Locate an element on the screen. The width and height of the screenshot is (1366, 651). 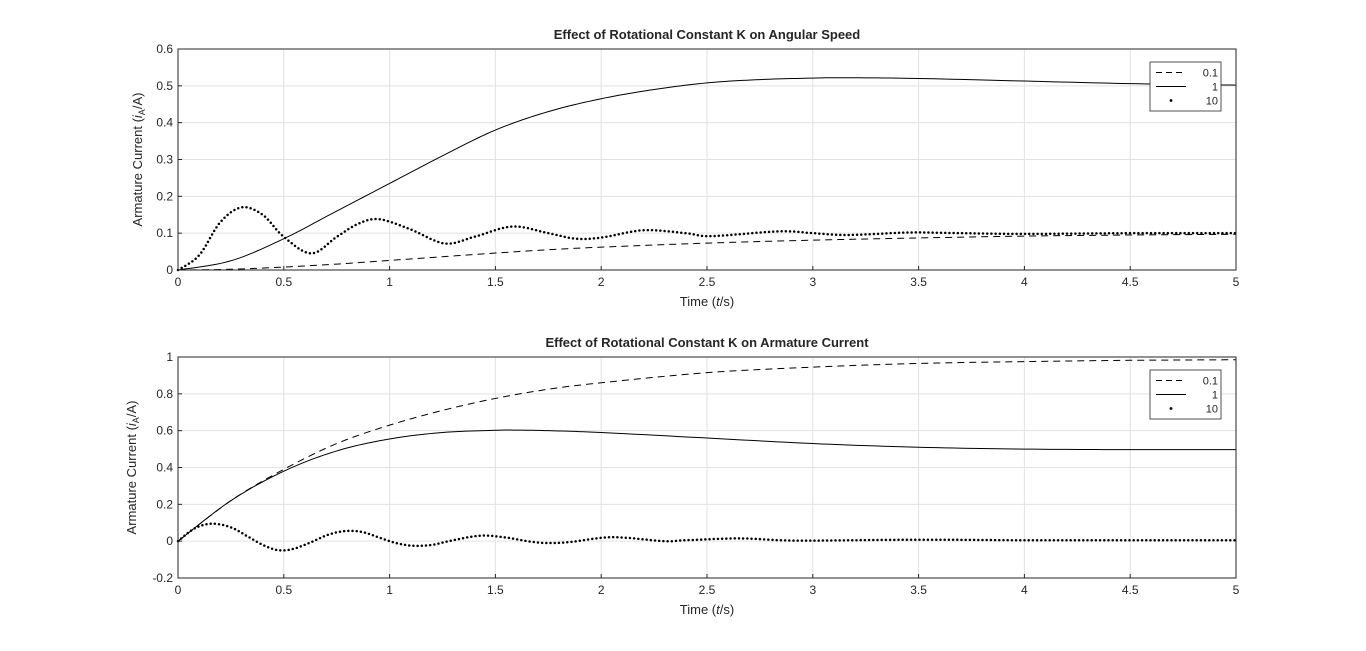
y-tick-label: 0.5 is located at coordinates (164, 86).